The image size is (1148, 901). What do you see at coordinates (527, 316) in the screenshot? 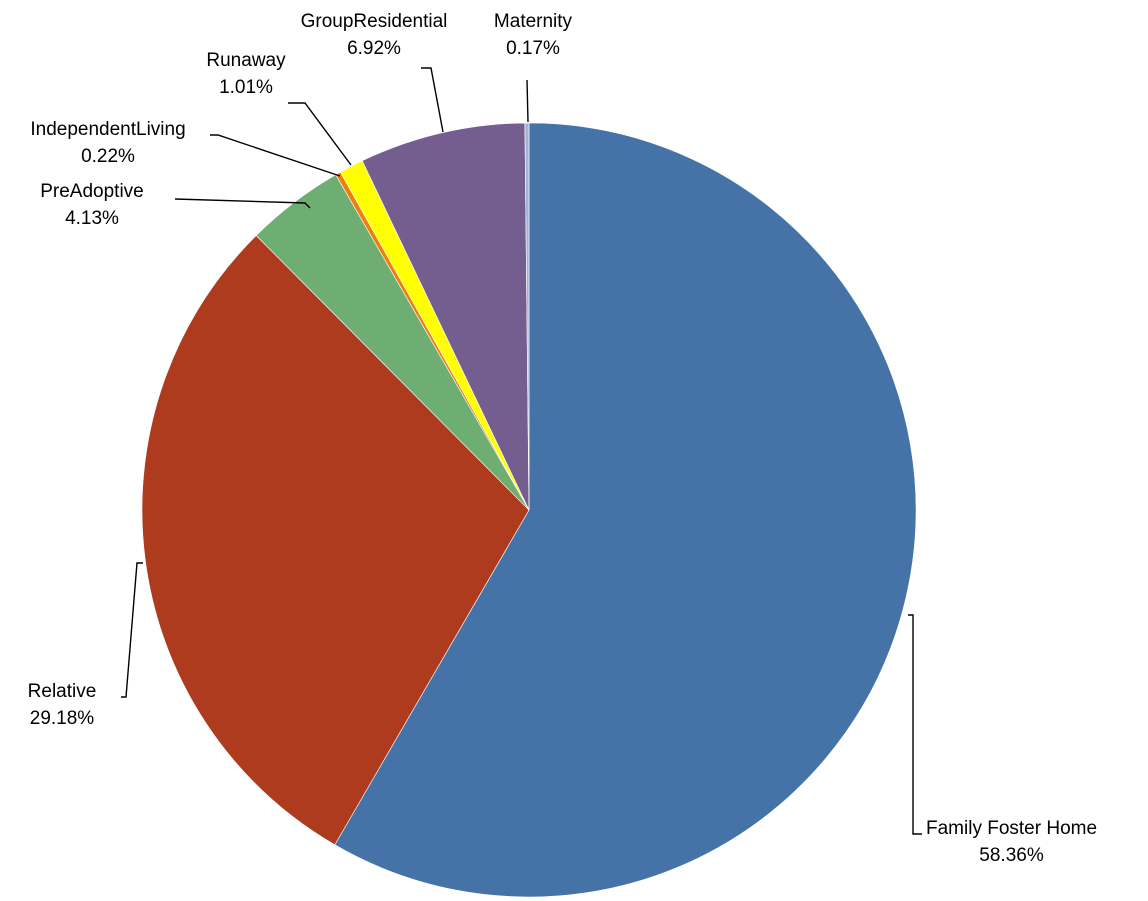
I see `pie-slice-maternity` at bounding box center [527, 316].